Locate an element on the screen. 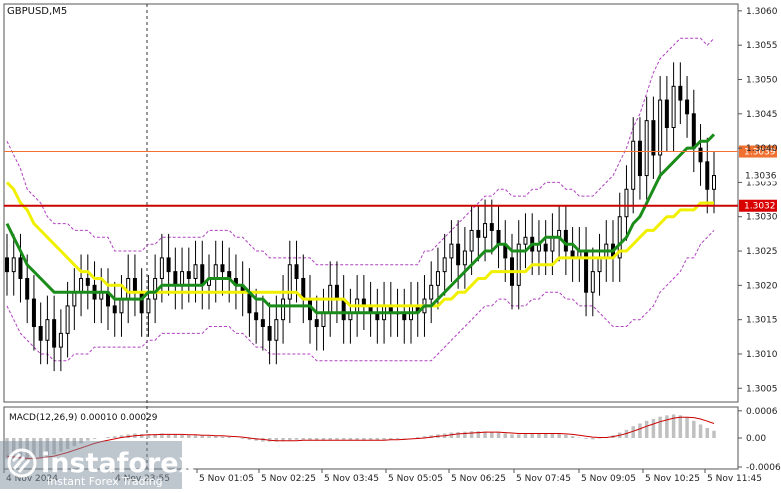 This screenshot has height=493, width=781. x-tick-label: 5 Nov 07:45 is located at coordinates (543, 479).